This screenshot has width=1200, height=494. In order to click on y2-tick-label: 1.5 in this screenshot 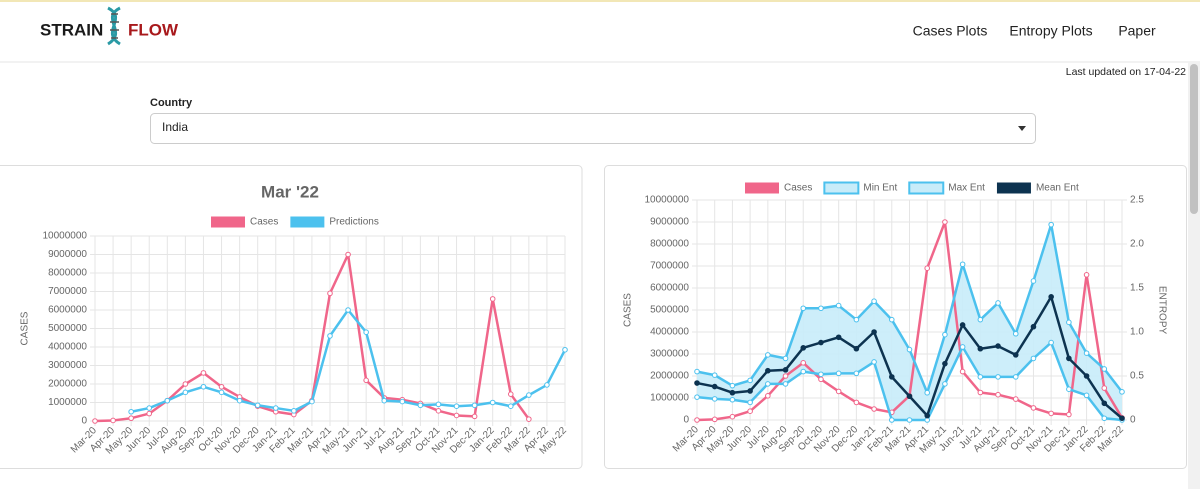, I will do `click(1137, 288)`.